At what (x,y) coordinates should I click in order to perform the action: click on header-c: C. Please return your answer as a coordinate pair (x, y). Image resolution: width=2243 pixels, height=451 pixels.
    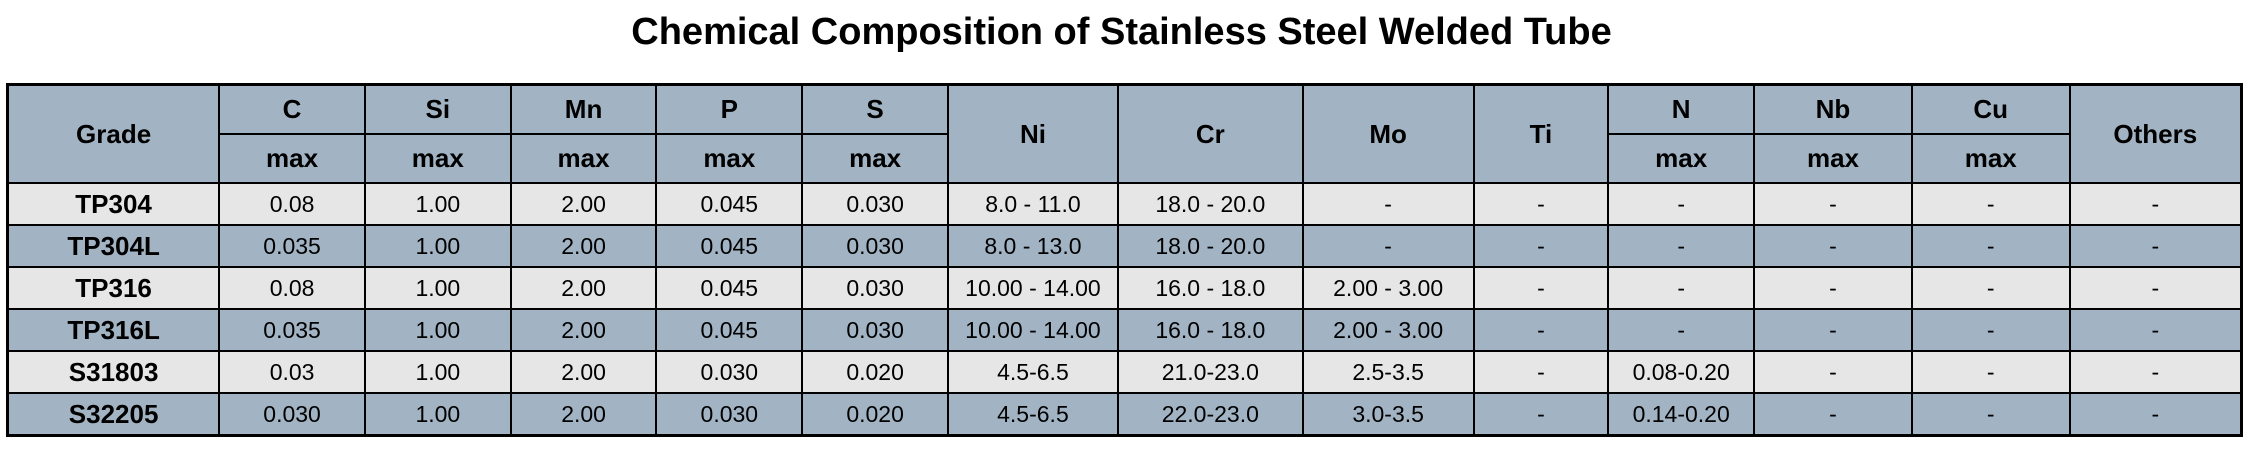
    Looking at the image, I should click on (292, 109).